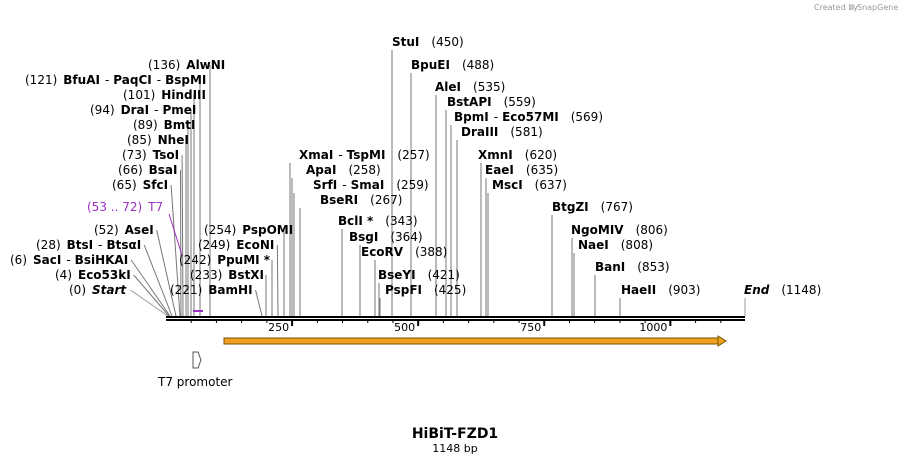 This screenshot has width=911, height=464. What do you see at coordinates (470, 87) in the screenshot?
I see `site-alei: AleI (535)` at bounding box center [470, 87].